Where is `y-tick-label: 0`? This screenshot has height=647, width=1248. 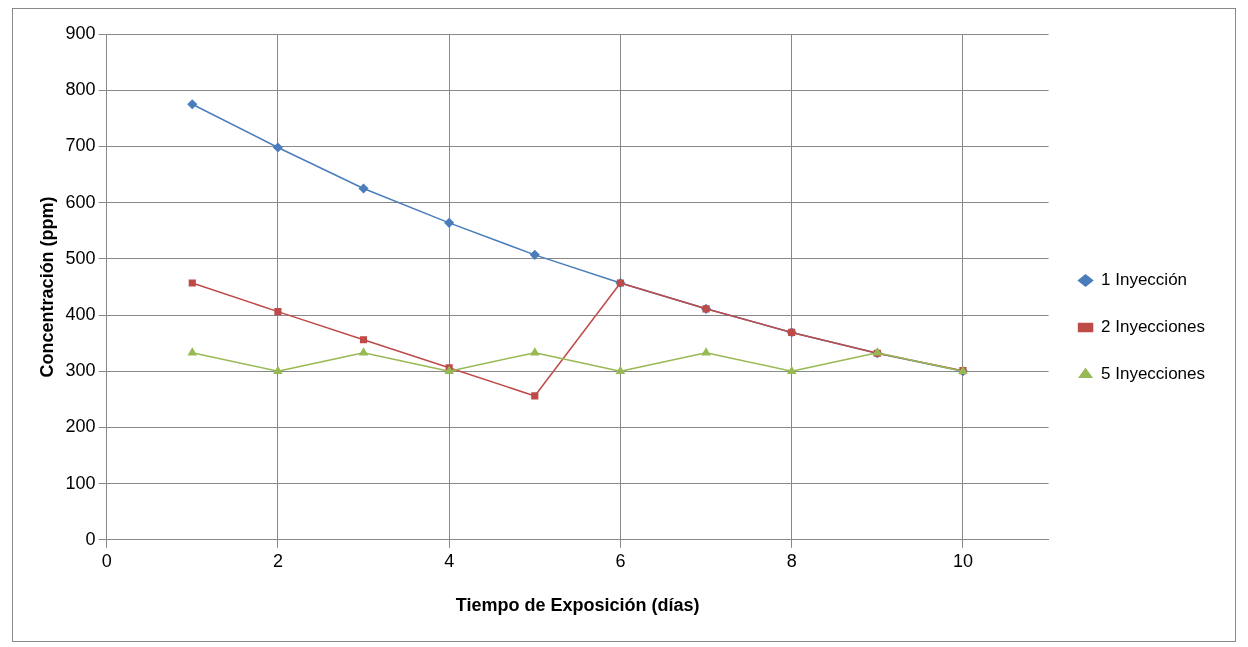
y-tick-label: 0 is located at coordinates (90, 538).